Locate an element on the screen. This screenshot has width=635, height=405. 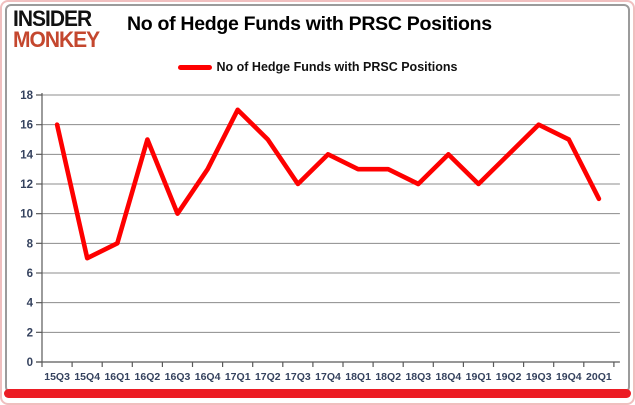
y-axis-label: 10 is located at coordinates (26, 215).